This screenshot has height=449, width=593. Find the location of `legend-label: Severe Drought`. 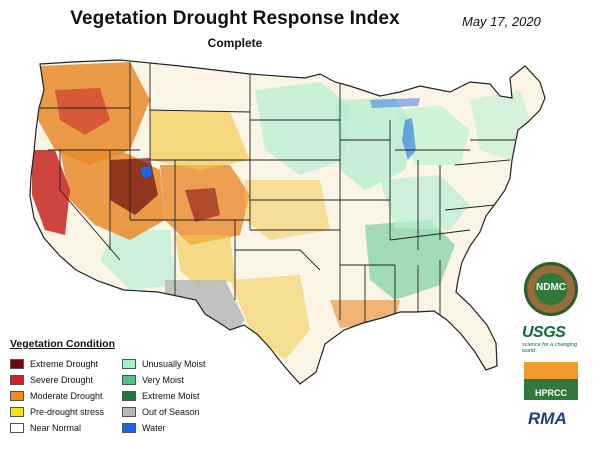

legend-label: Severe Drought is located at coordinates (62, 380).